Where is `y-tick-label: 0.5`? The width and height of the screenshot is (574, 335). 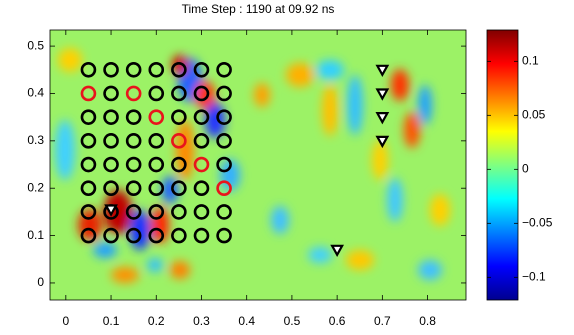
y-tick-label: 0.5 is located at coordinates (35, 45).